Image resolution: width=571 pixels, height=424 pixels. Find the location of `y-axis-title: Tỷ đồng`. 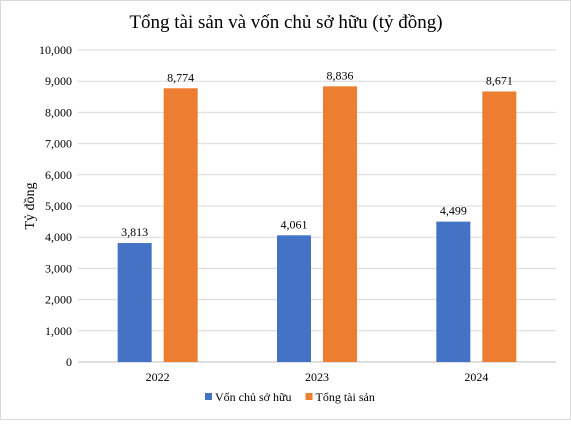

y-axis-title: Tỷ đồng is located at coordinates (30, 205).